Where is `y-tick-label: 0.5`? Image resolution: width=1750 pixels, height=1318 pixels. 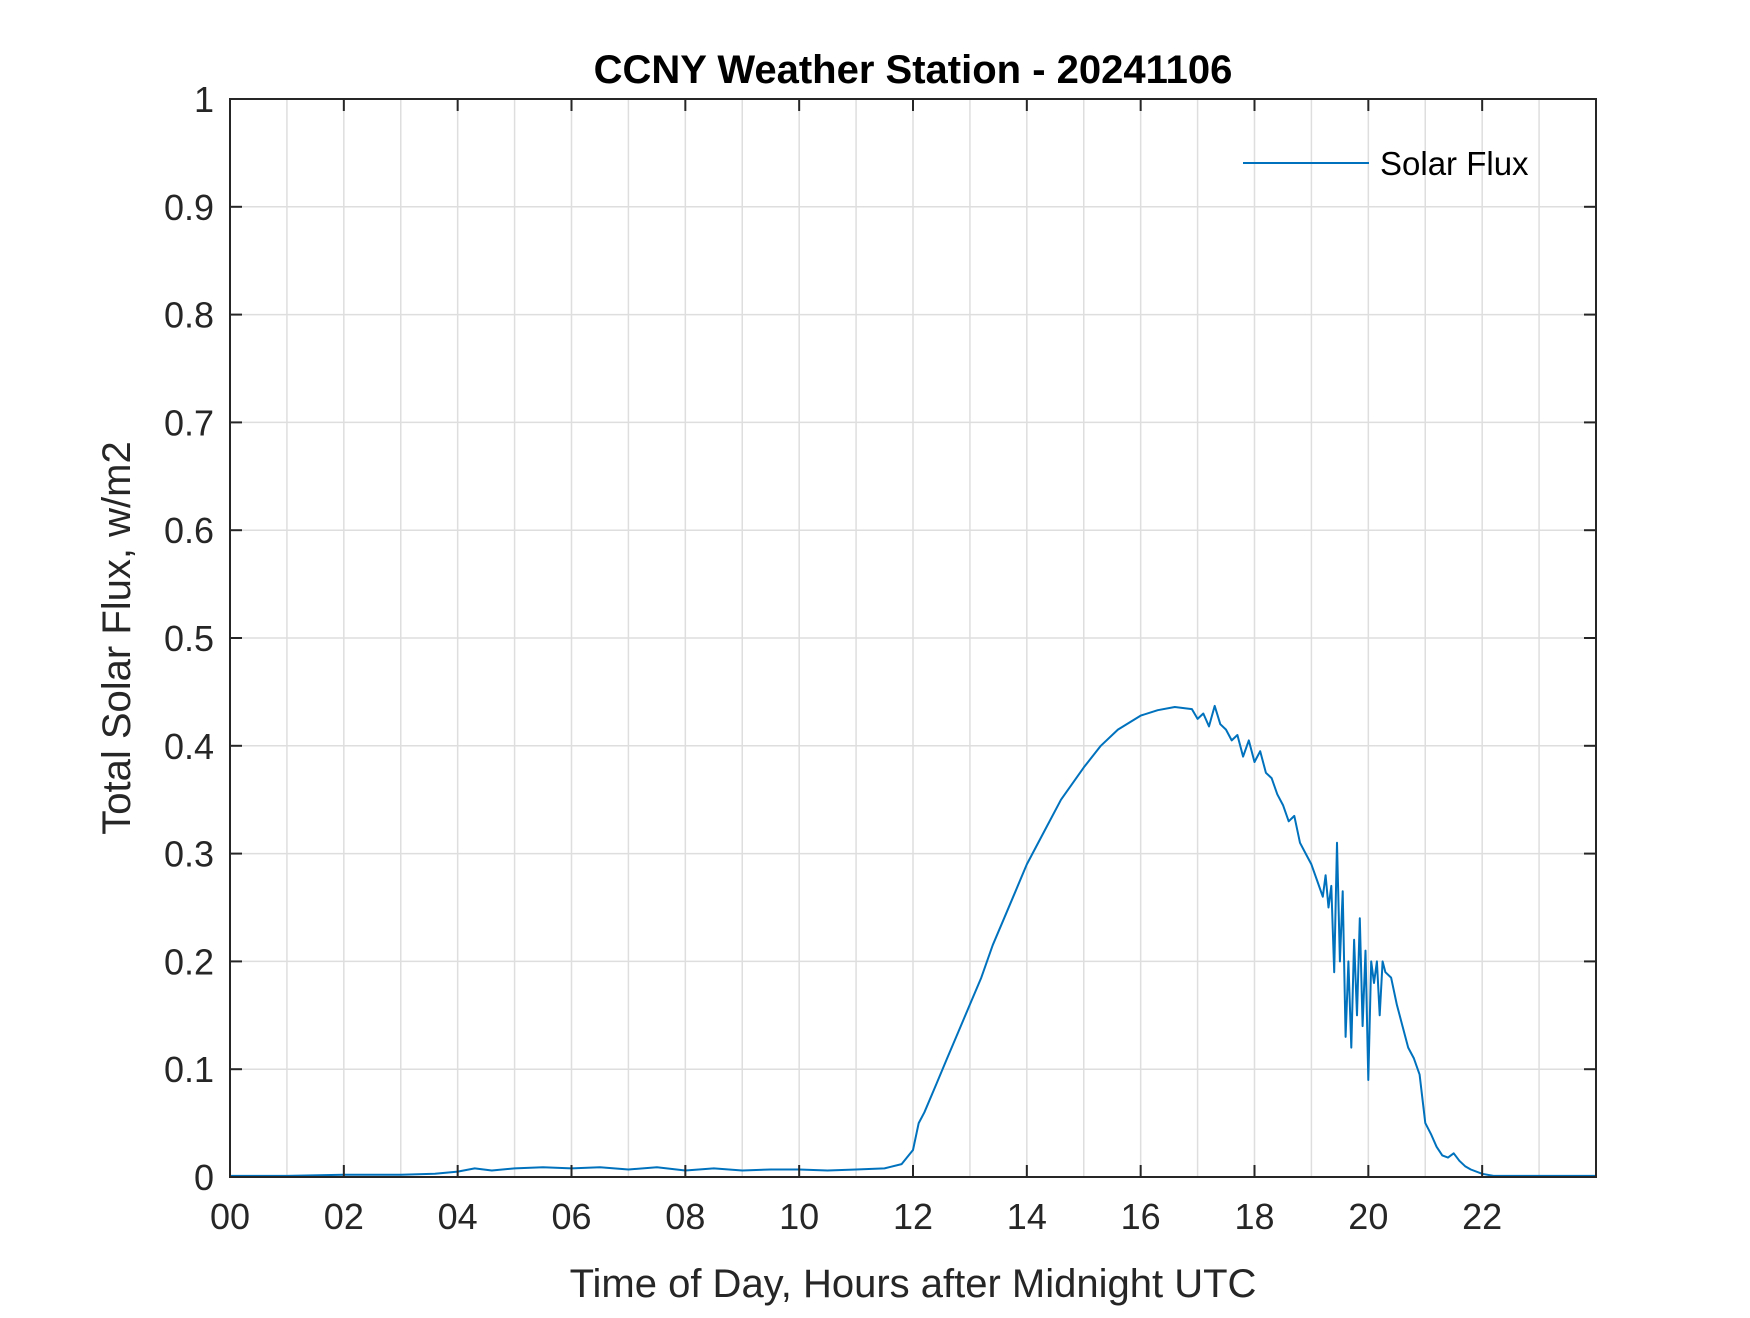 y-tick-label: 0.5 is located at coordinates (189, 638).